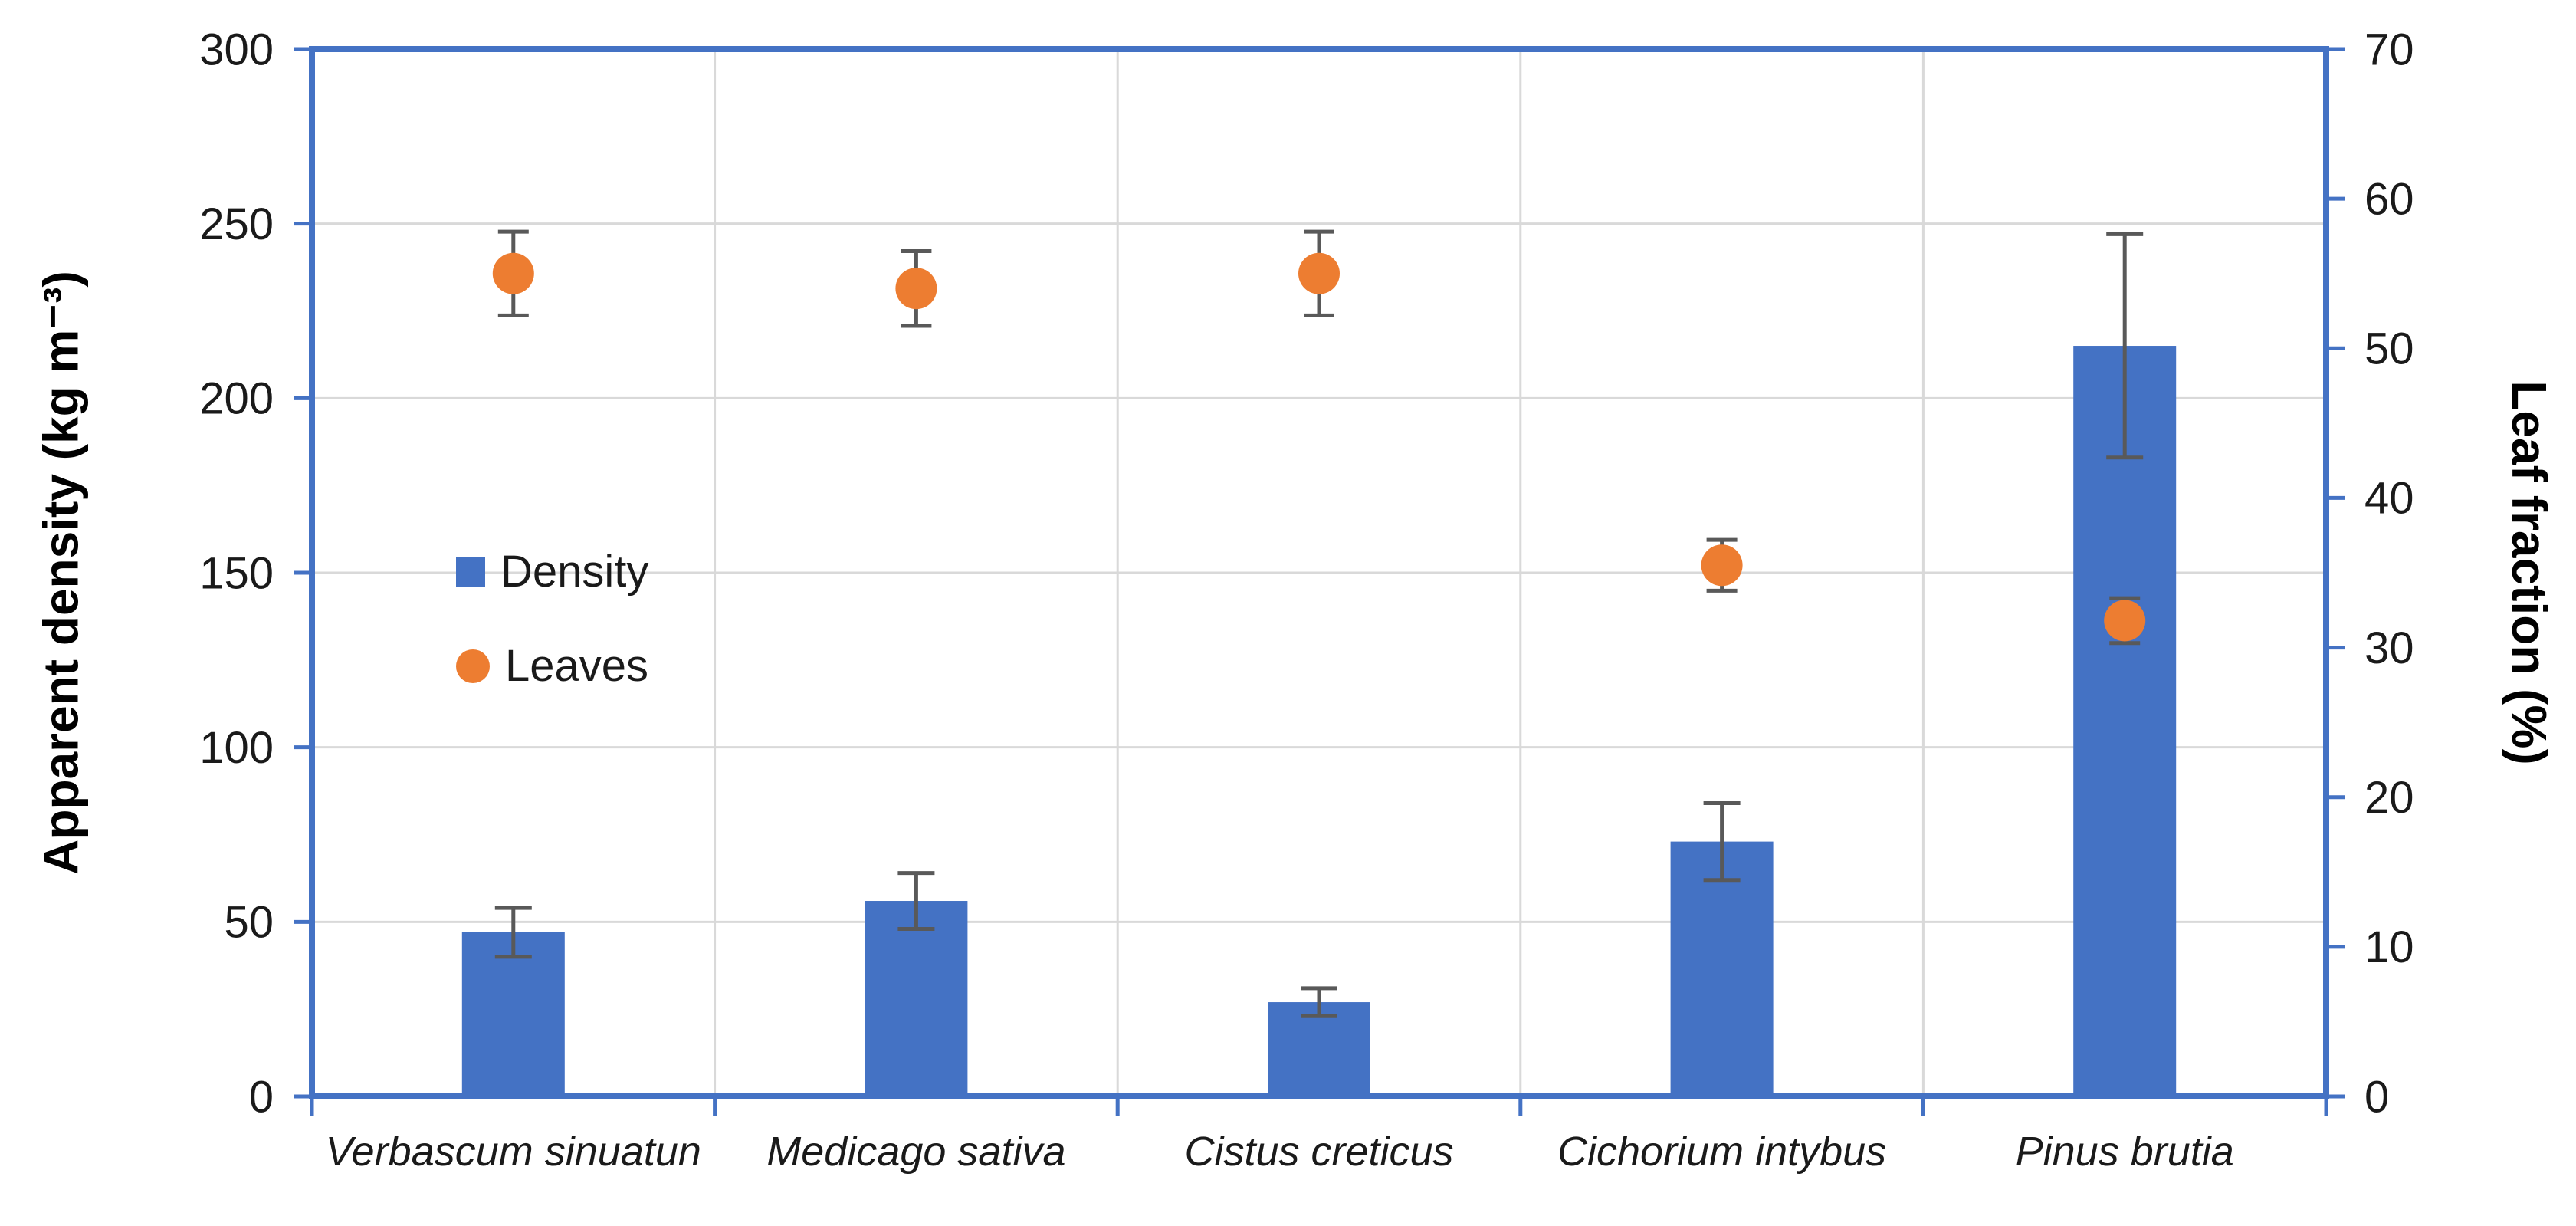 Image resolution: width=2576 pixels, height=1226 pixels. I want to click on left-tick-label: 150, so click(236, 573).